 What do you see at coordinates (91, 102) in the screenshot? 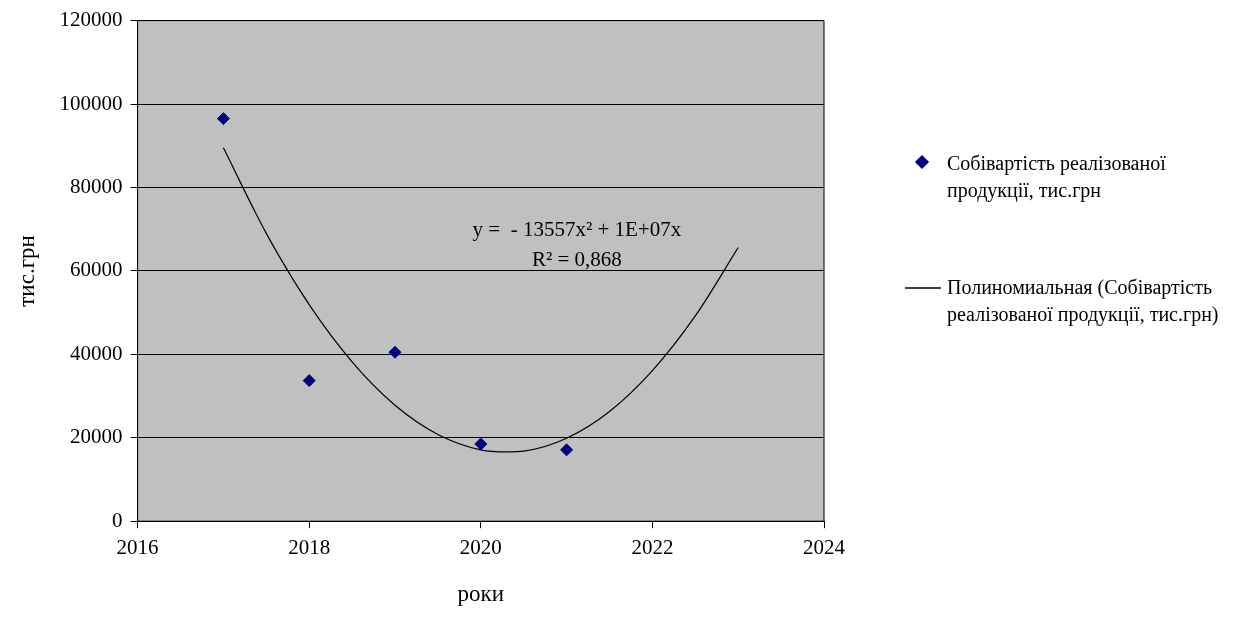
I see `y-tick-label: 100000` at bounding box center [91, 102].